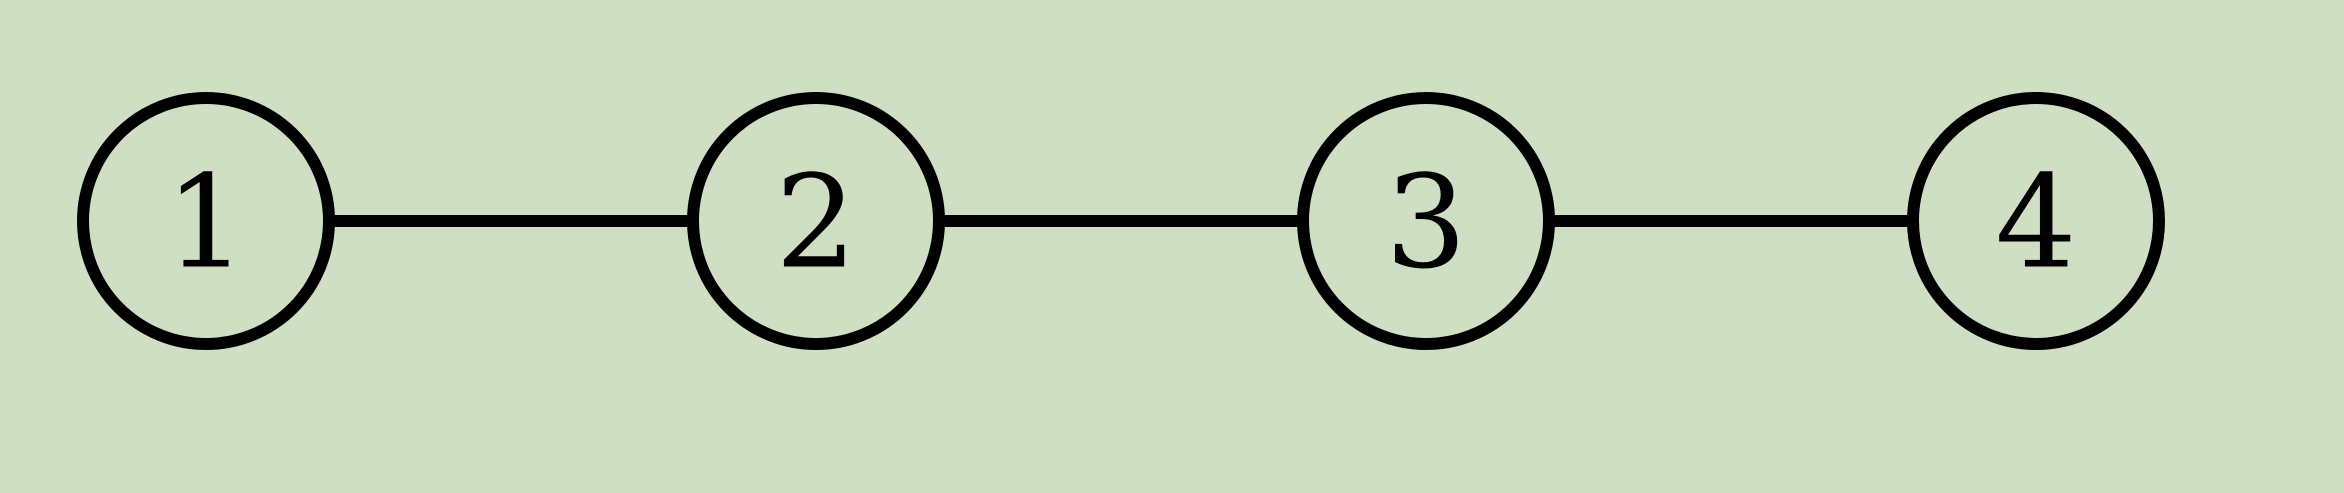 Image resolution: width=2344 pixels, height=493 pixels. I want to click on node-4: 4, so click(2036, 221).